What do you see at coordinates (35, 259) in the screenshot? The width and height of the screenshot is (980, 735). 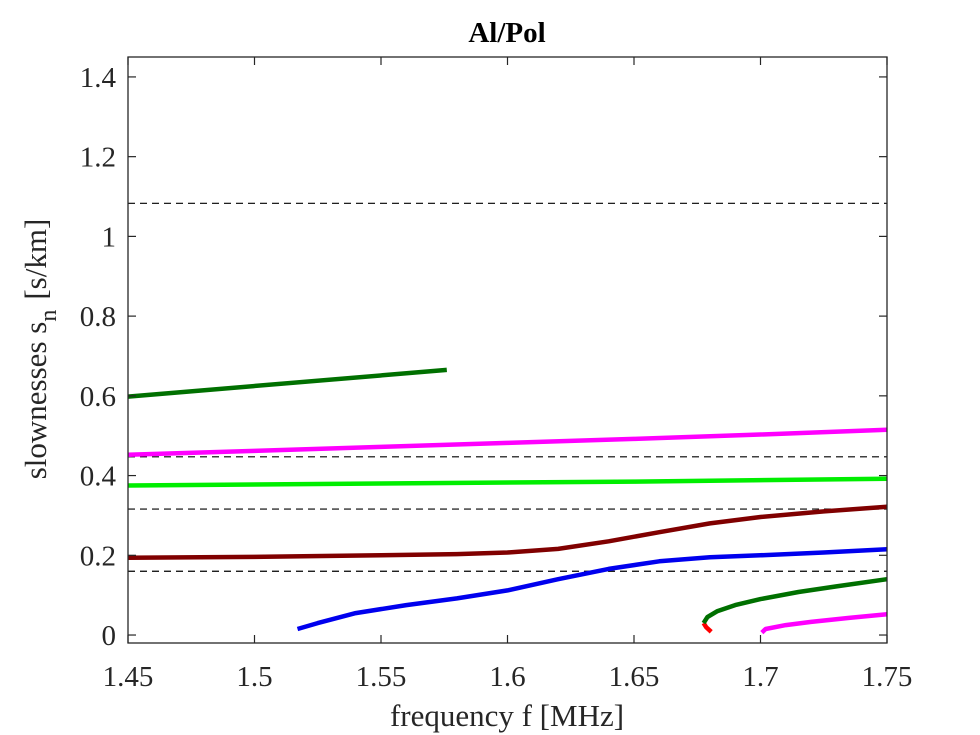 I see `y-axis-label-unit: [s/km]` at bounding box center [35, 259].